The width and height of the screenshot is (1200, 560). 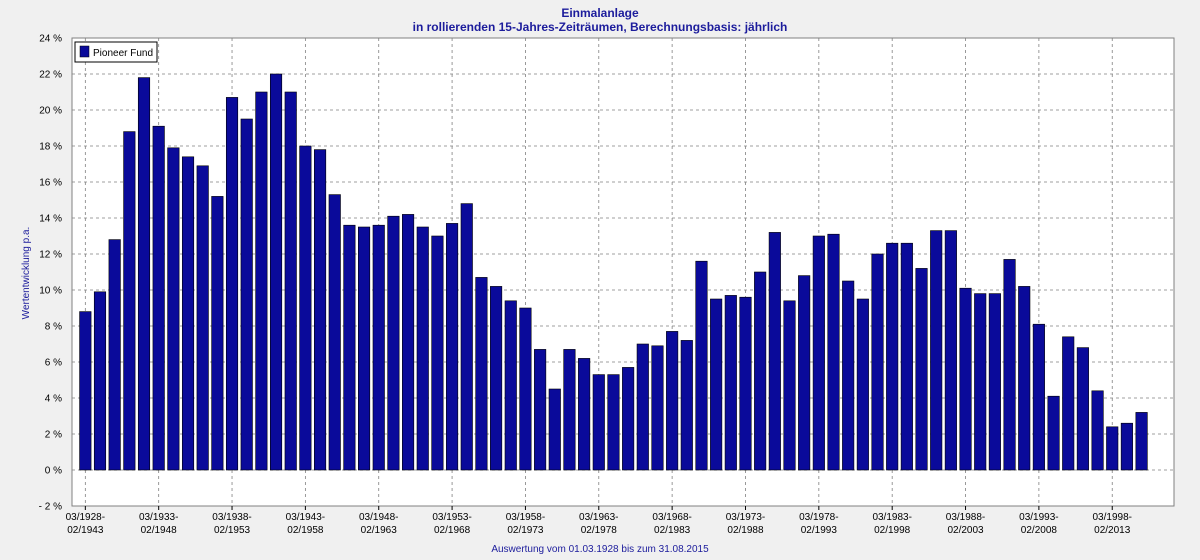 I want to click on x-tick-label: 03/1938-, so click(x=231, y=517).